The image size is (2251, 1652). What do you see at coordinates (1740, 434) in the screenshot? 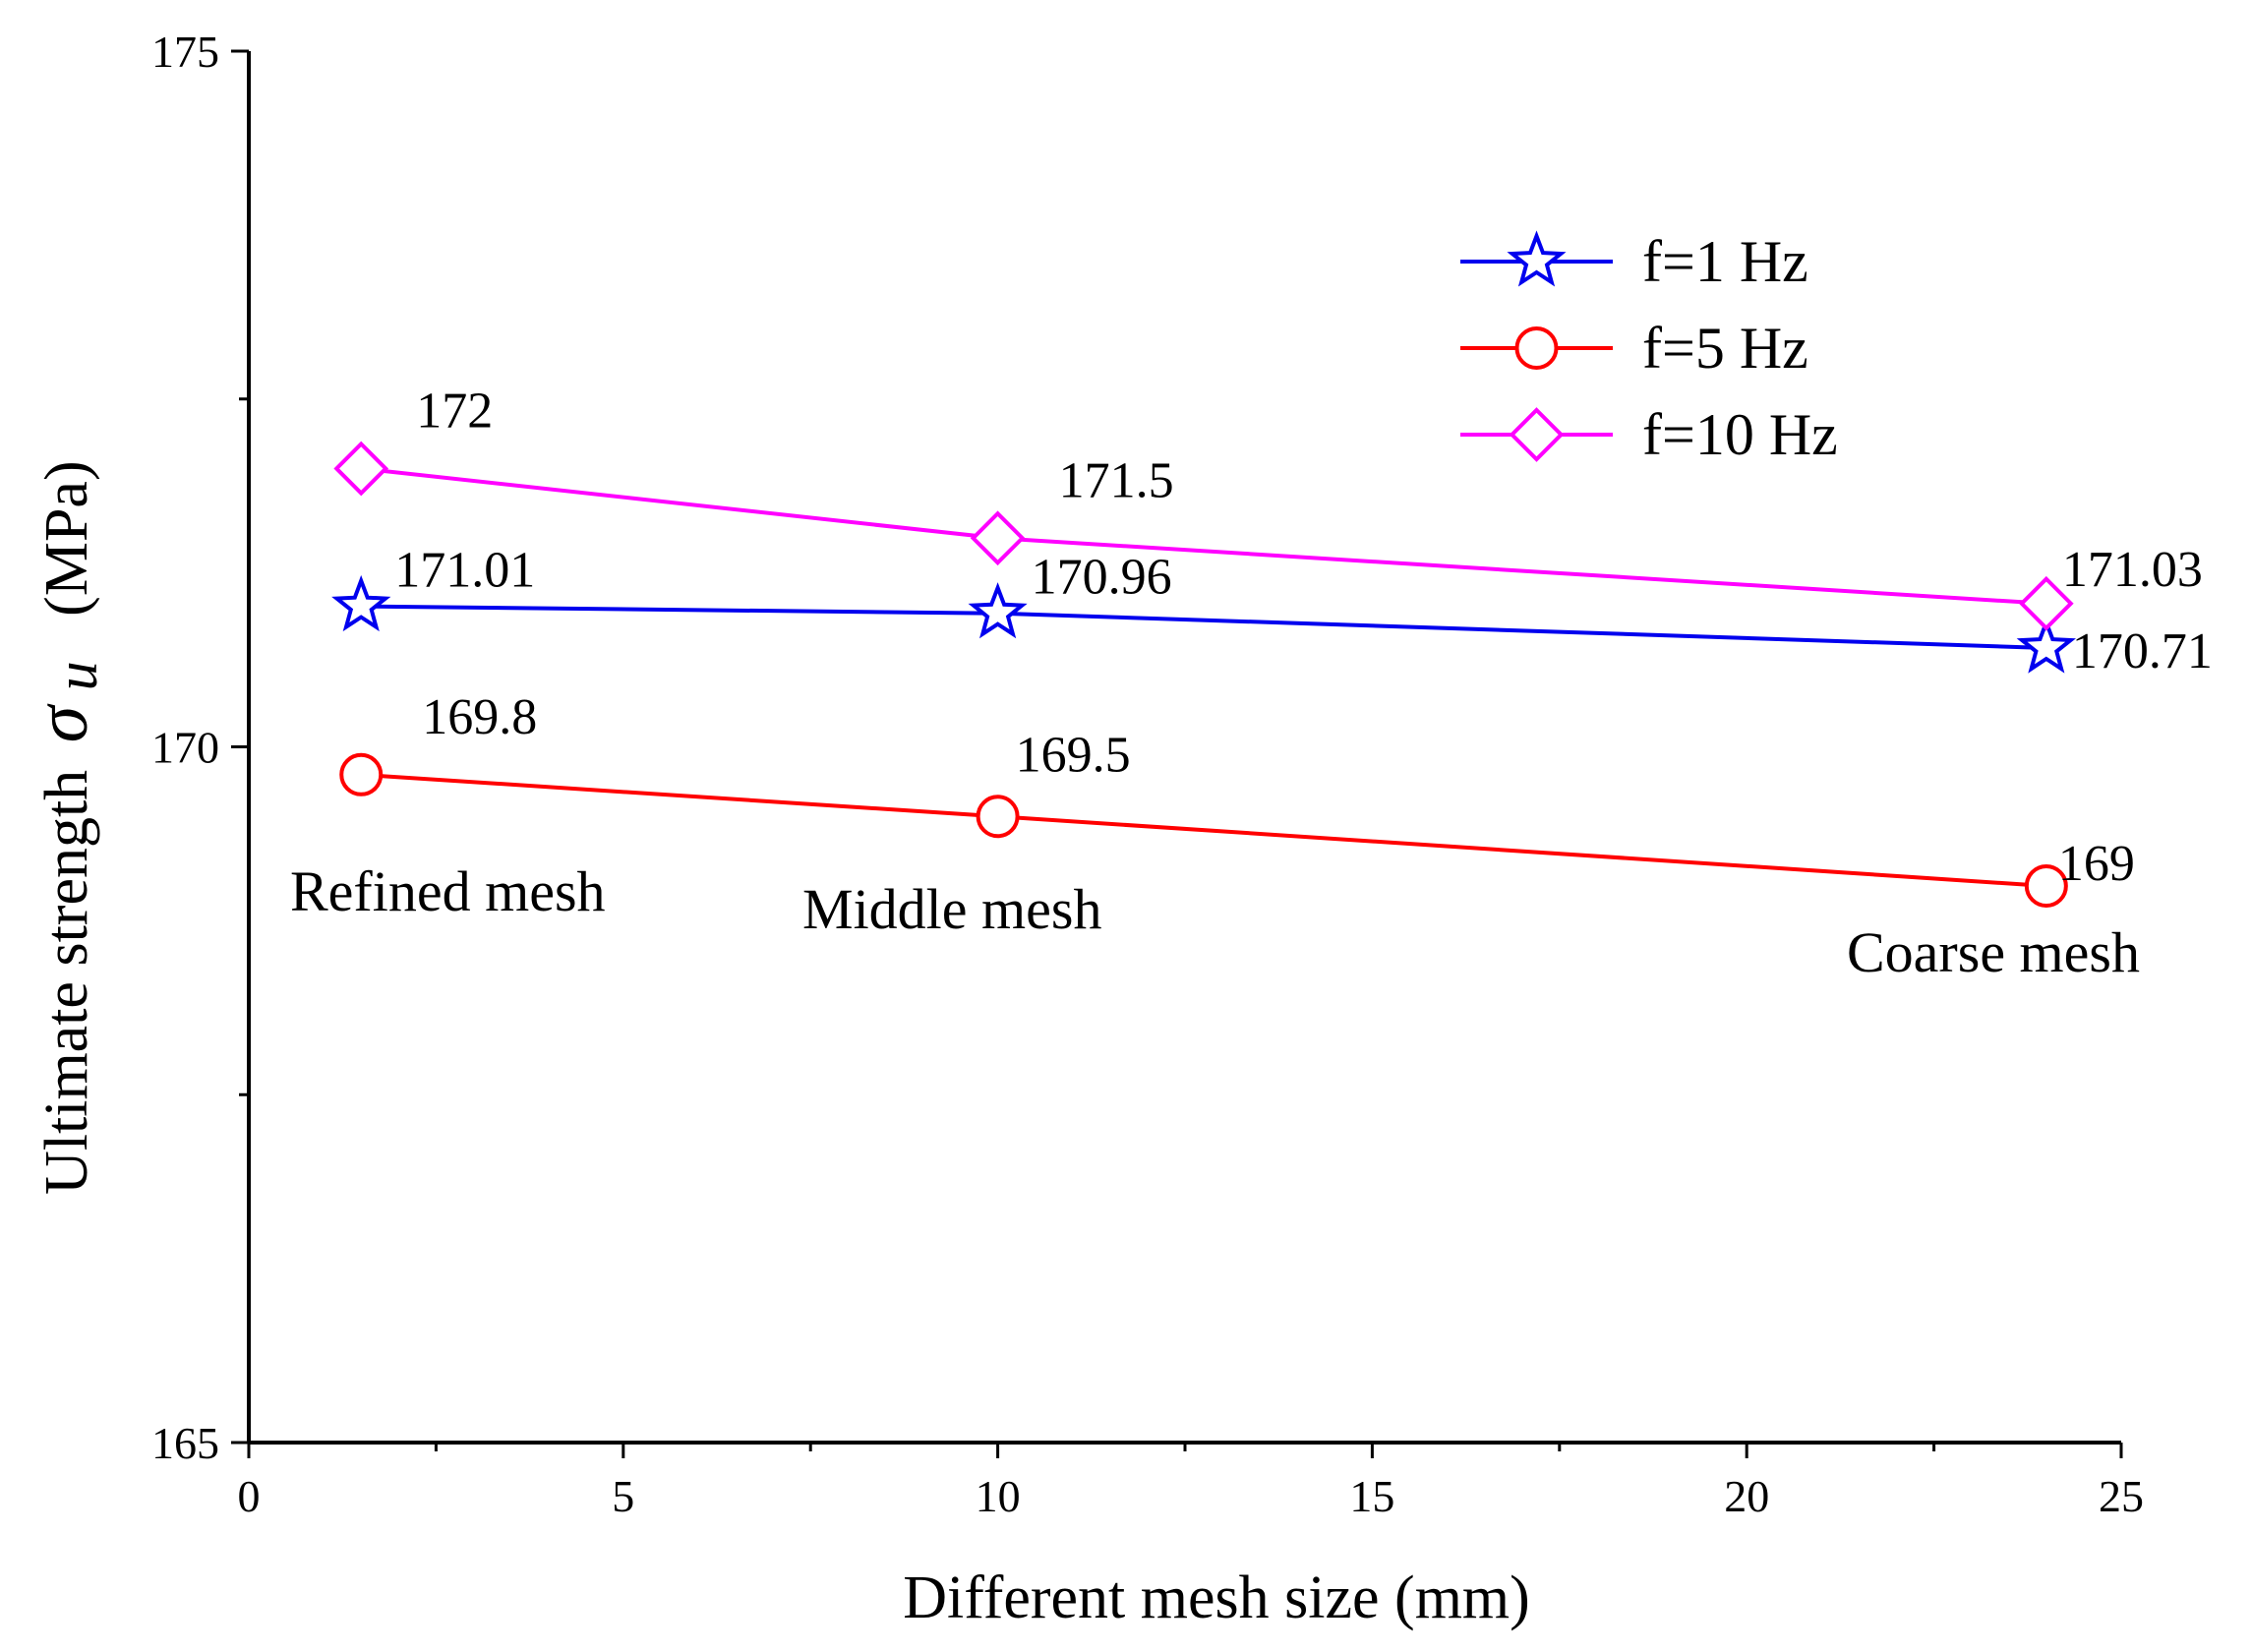
I see `legend-label: f=10 Hz` at bounding box center [1740, 434].